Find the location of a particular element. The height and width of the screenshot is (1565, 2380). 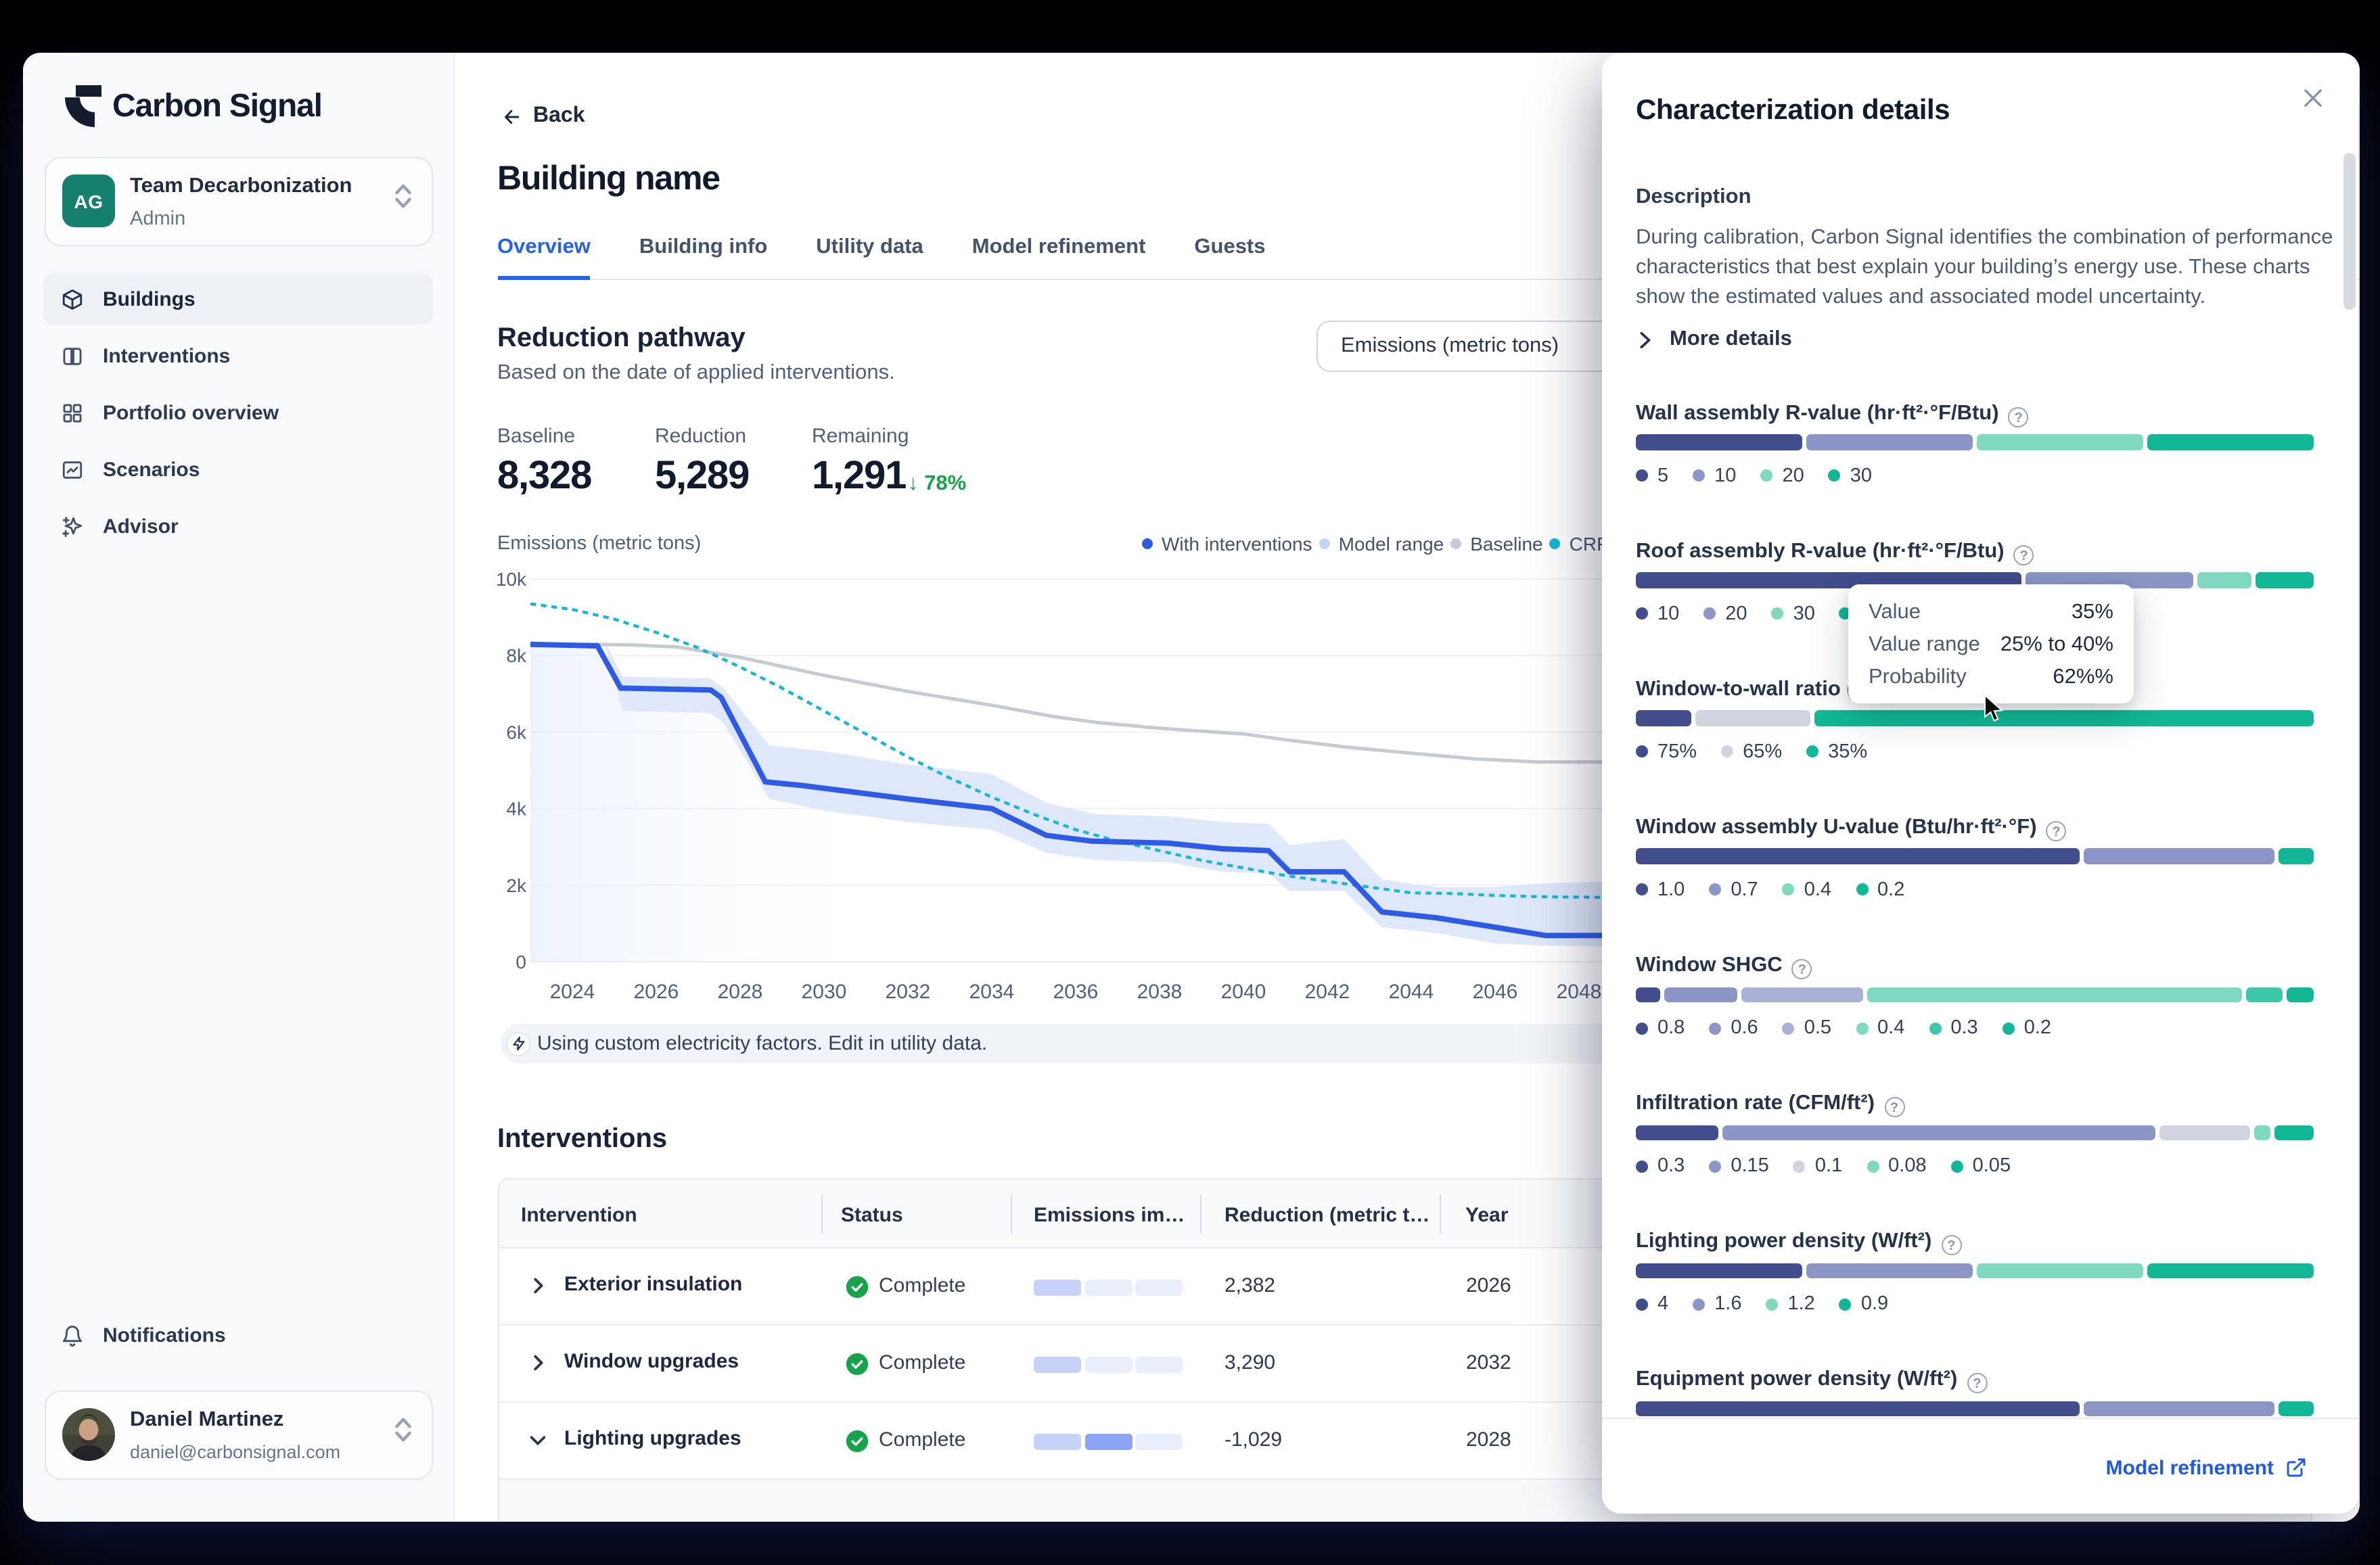

svg-text: 2040 is located at coordinates (1243, 992).